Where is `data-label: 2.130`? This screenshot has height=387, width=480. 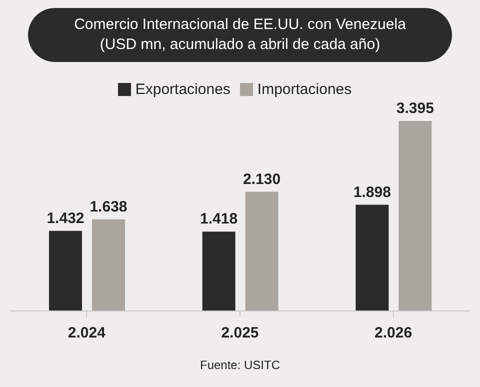 data-label: 2.130 is located at coordinates (262, 179).